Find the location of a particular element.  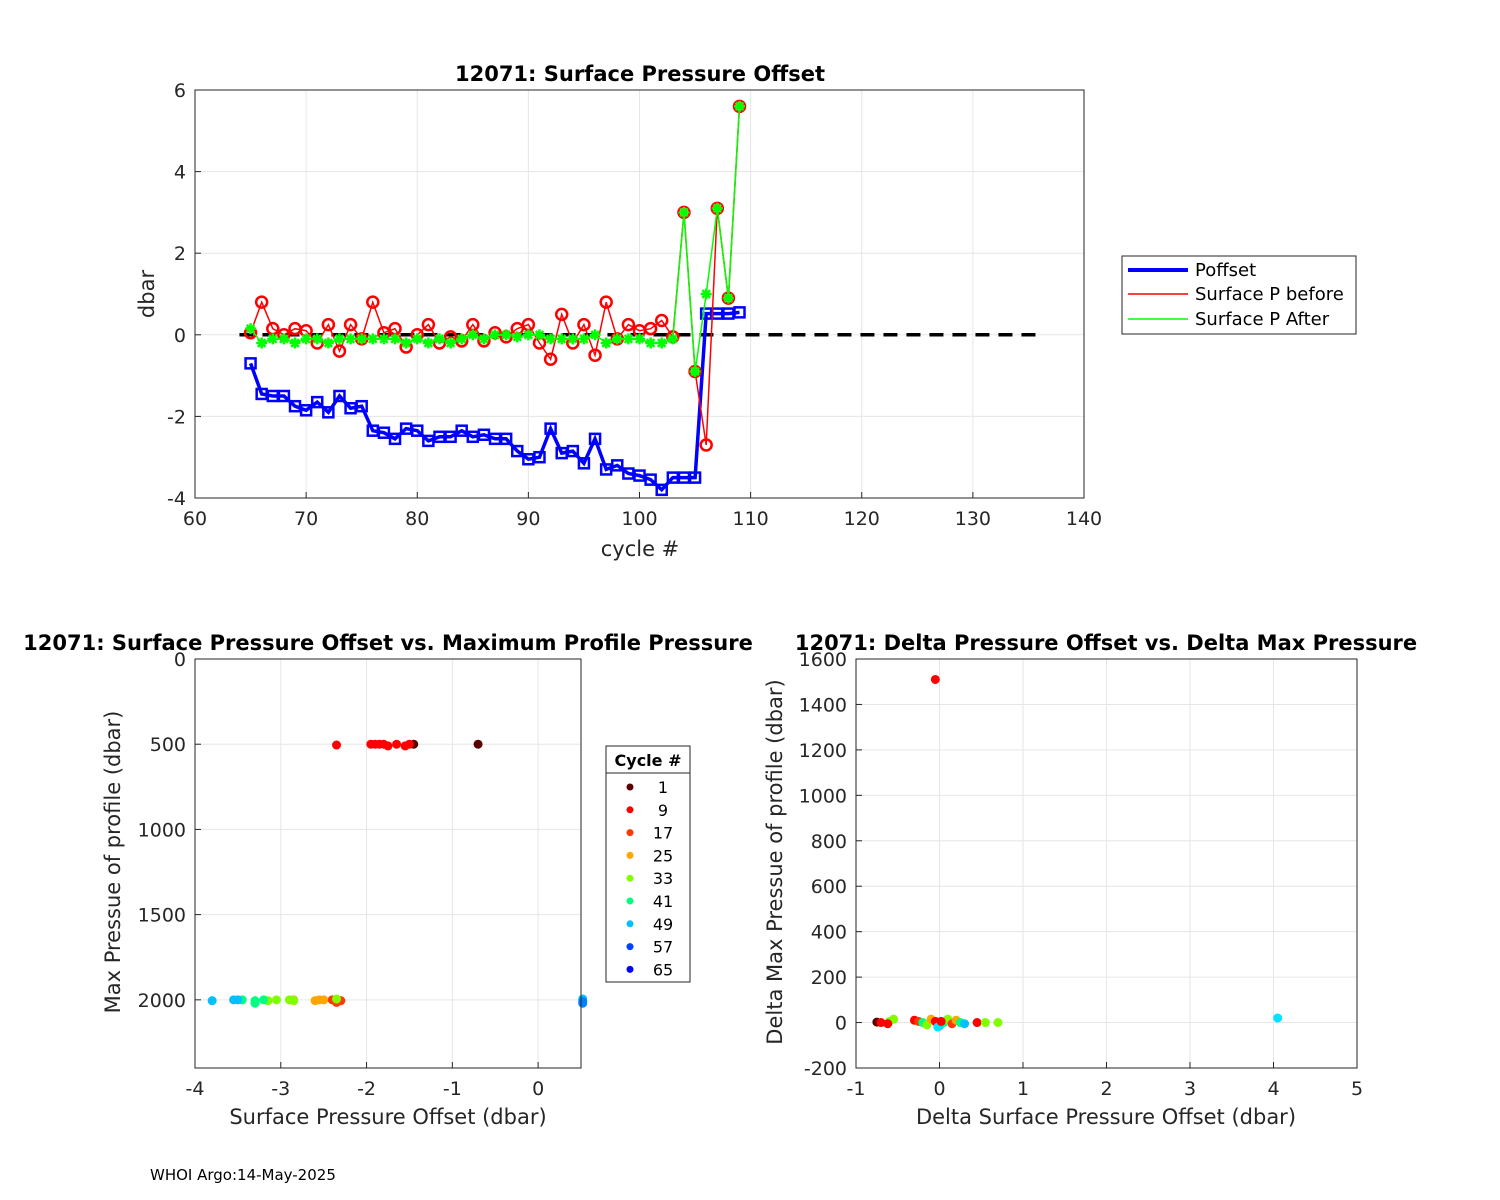

y-tick-label: -2 is located at coordinates (176, 417).